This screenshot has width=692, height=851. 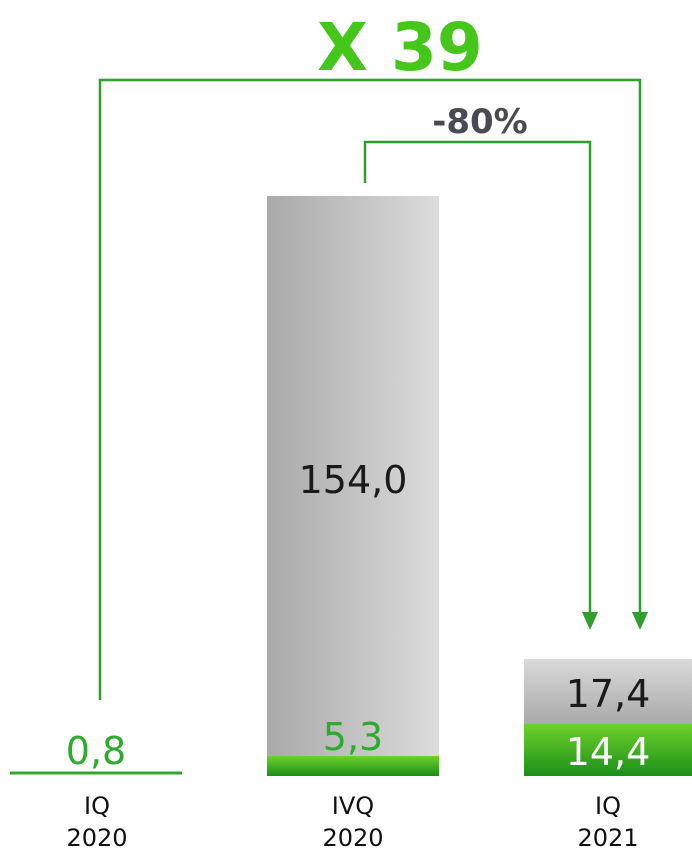 I want to click on annotation-x39-arrowhead, so click(x=640, y=621).